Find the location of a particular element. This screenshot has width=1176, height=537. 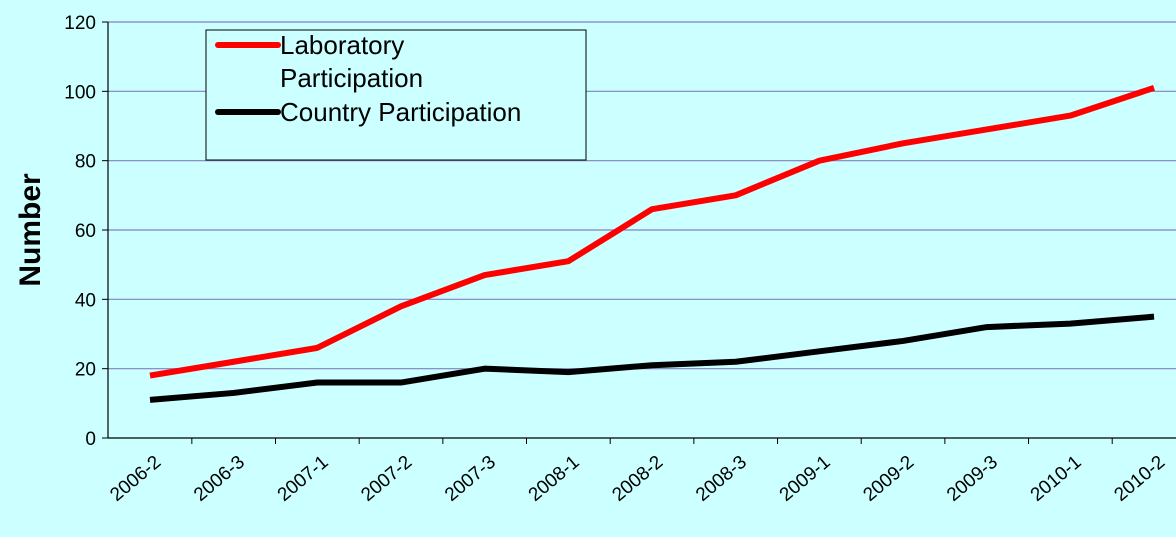

x-tick-label: 2006-2 is located at coordinates (135, 479).